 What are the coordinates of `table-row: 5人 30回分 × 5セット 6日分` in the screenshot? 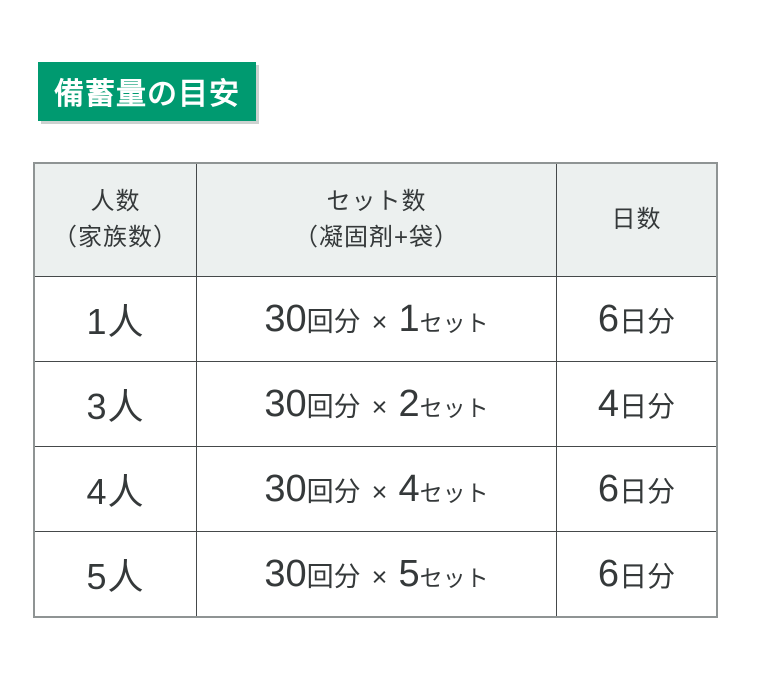 It's located at (375, 574).